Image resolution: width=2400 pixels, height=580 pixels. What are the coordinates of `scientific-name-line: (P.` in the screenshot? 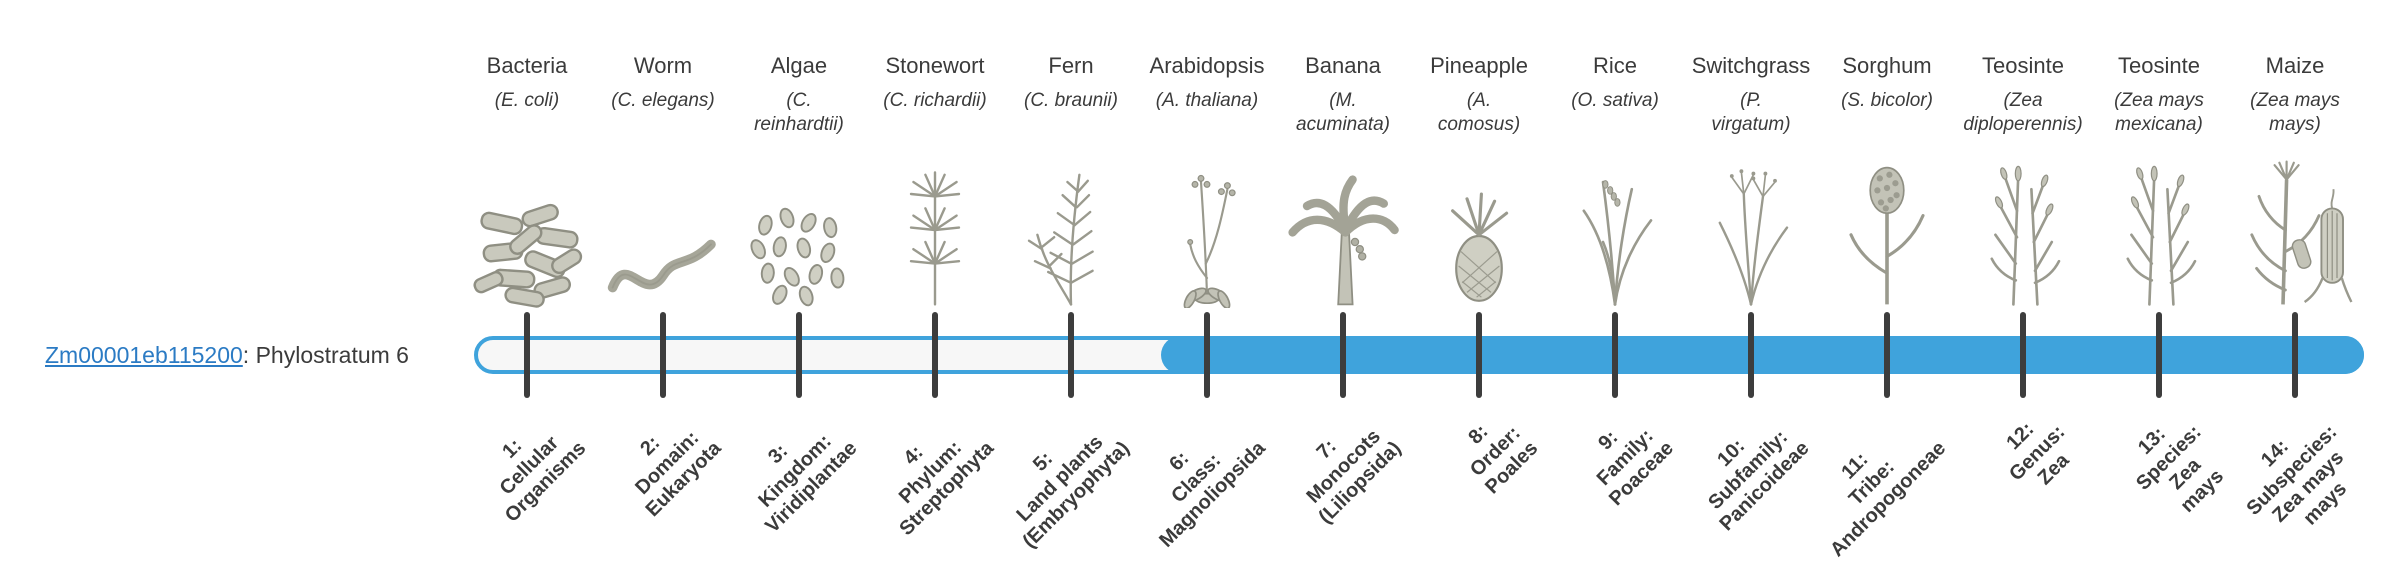 It's located at (1751, 100).